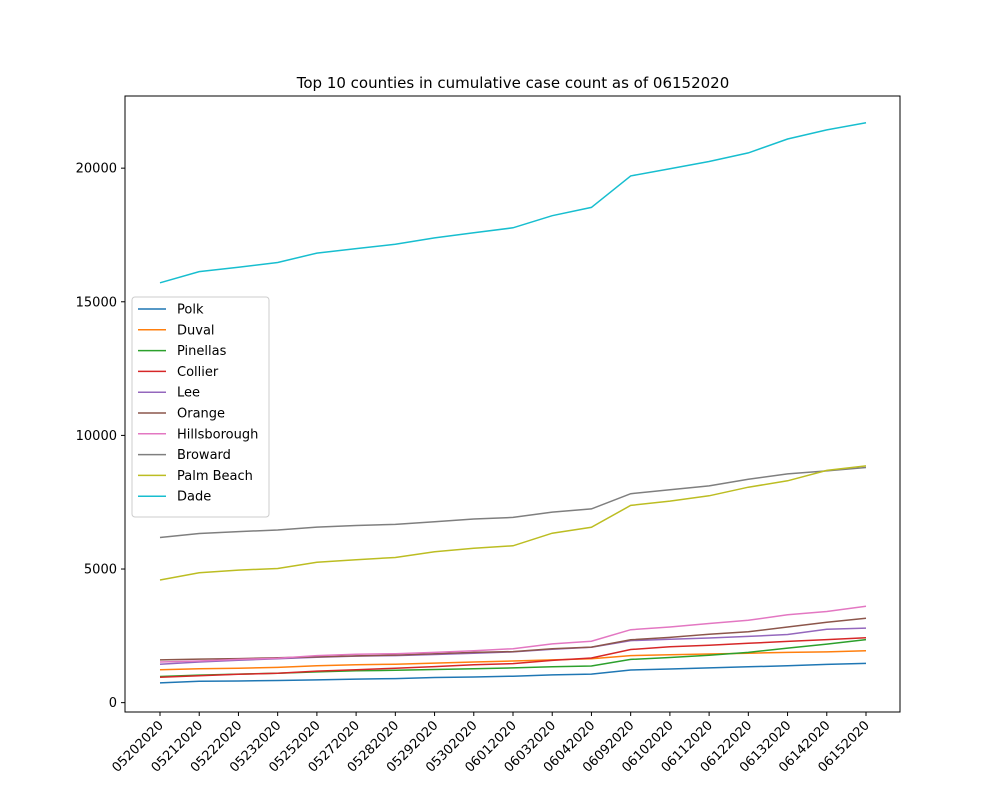 The width and height of the screenshot is (1000, 800). I want to click on legend-label: Broward, so click(204, 455).